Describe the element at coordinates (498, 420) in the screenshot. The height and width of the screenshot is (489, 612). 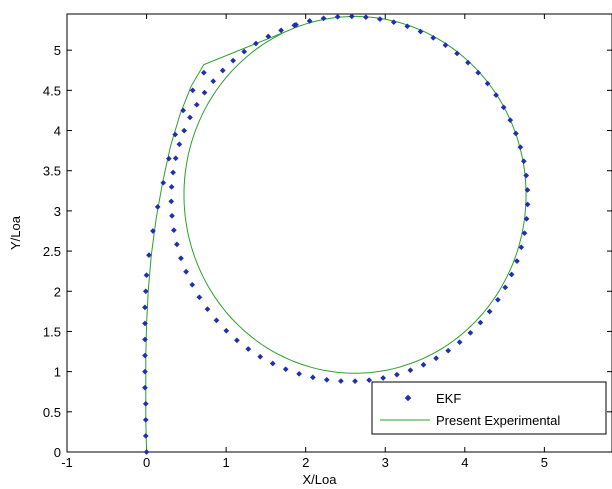
I see `legend-experimental-label: Present Experimental` at that location.